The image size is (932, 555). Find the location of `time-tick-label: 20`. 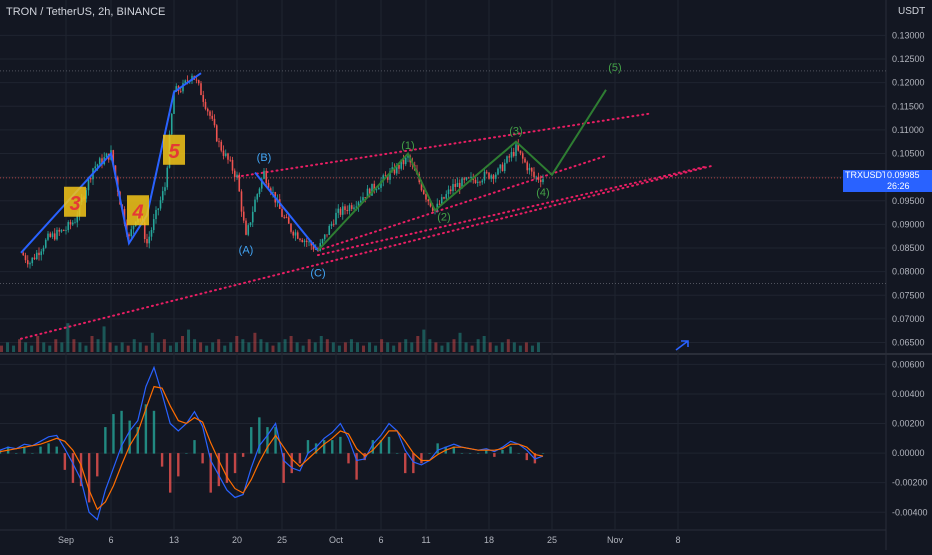

time-tick-label: 20 is located at coordinates (237, 540).